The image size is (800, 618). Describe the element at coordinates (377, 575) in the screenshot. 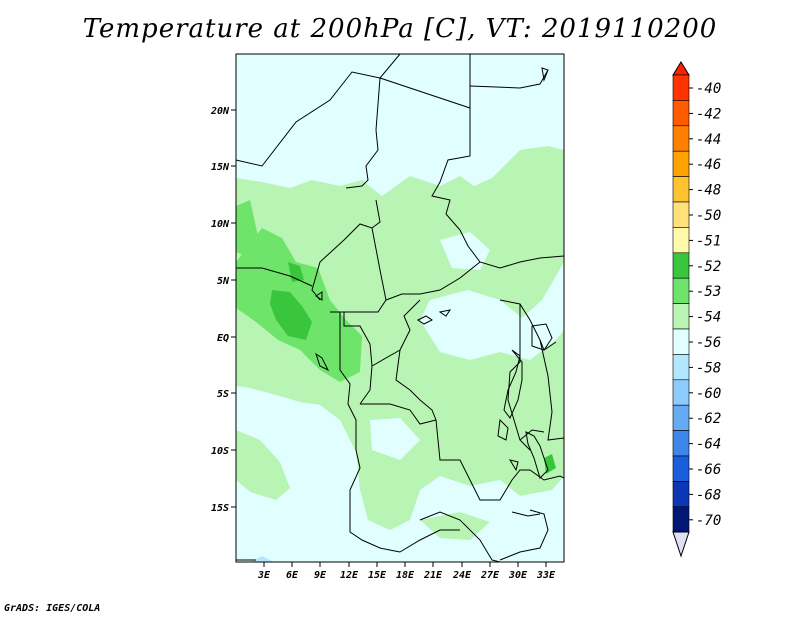

I see `x-tick-label: 15E` at that location.